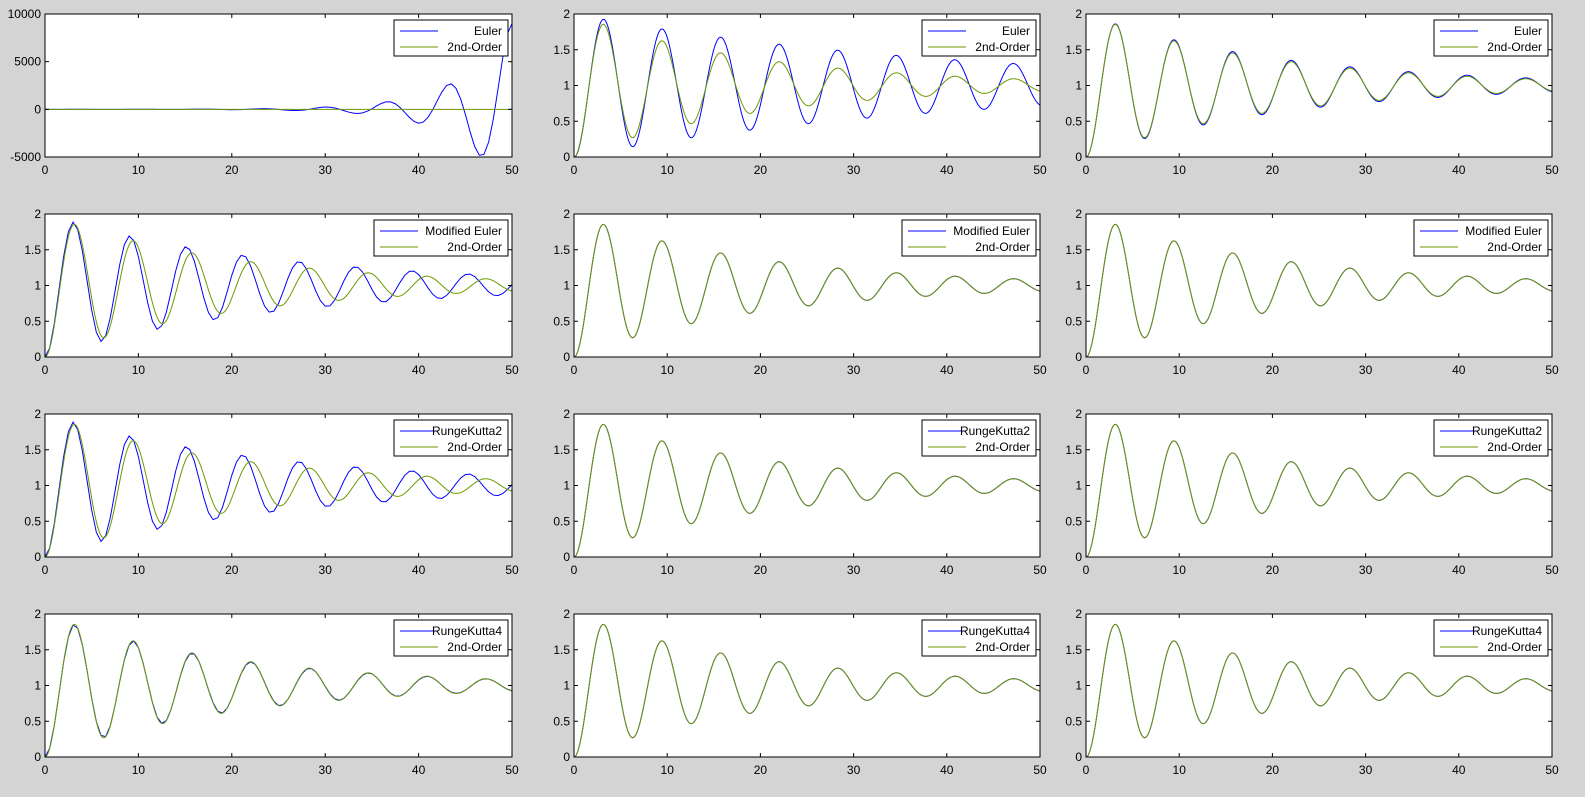 Image resolution: width=1585 pixels, height=797 pixels. Describe the element at coordinates (1503, 231) in the screenshot. I see `legend-label: Modified Euler` at that location.